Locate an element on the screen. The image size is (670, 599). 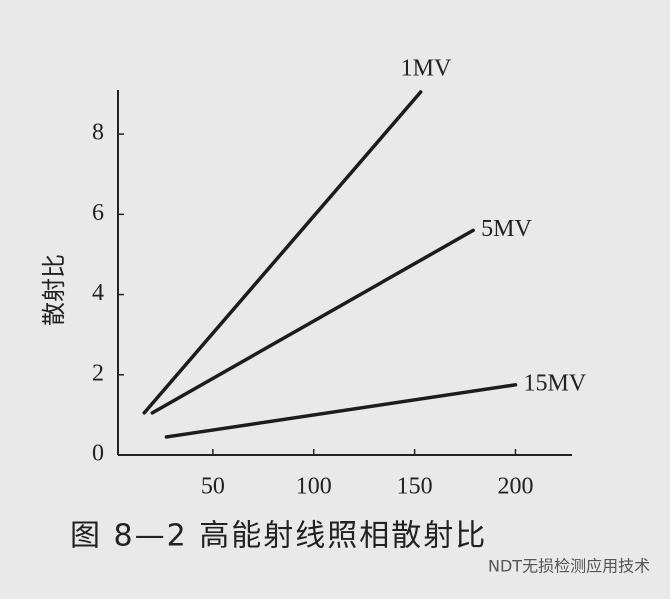
x-tick-label: 150 is located at coordinates (415, 487).